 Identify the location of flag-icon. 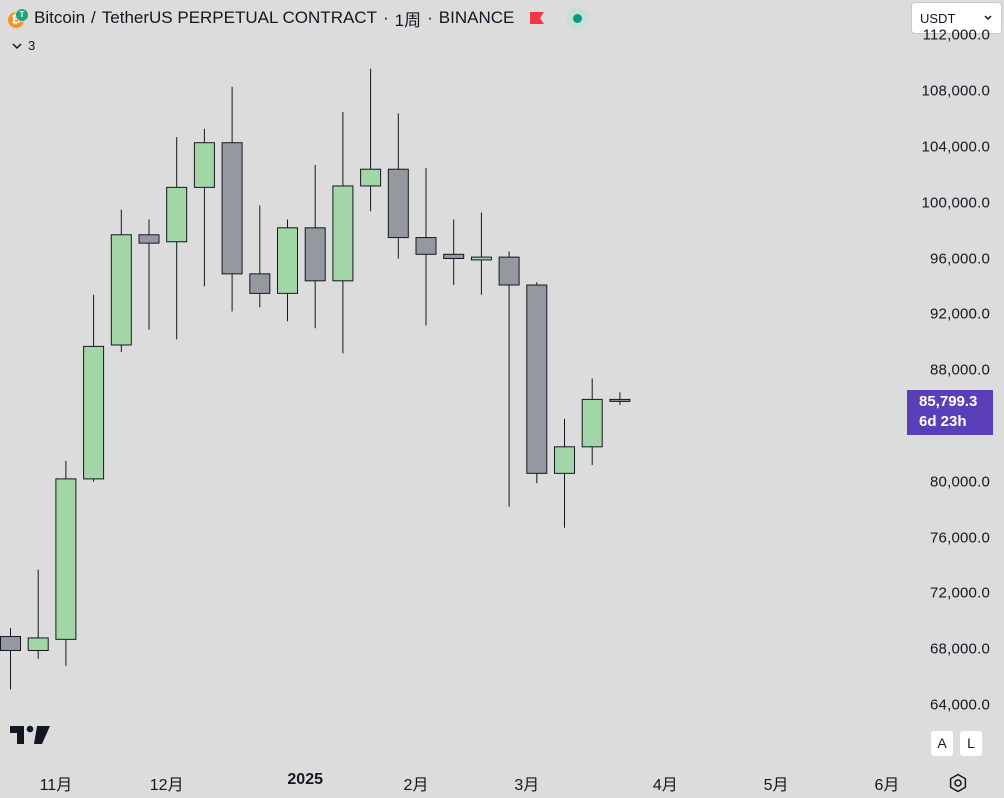
(537, 18).